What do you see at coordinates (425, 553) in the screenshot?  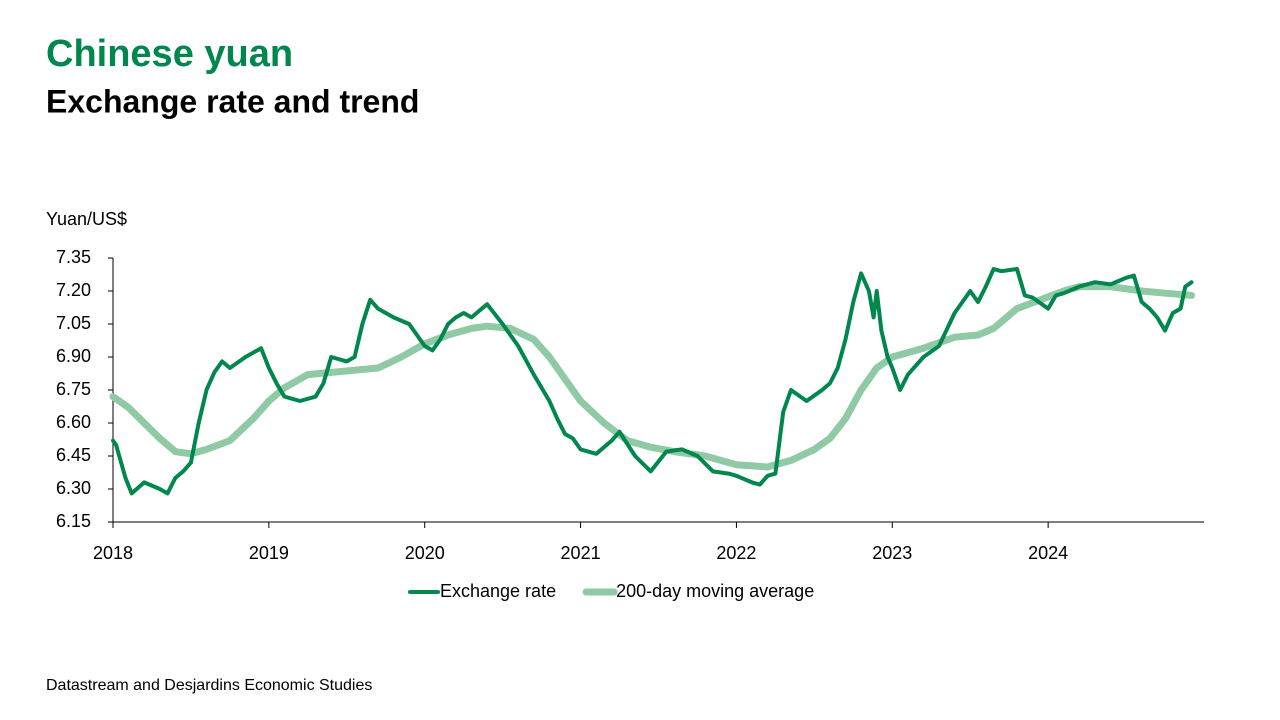 I see `x-tick-label: 2020` at bounding box center [425, 553].